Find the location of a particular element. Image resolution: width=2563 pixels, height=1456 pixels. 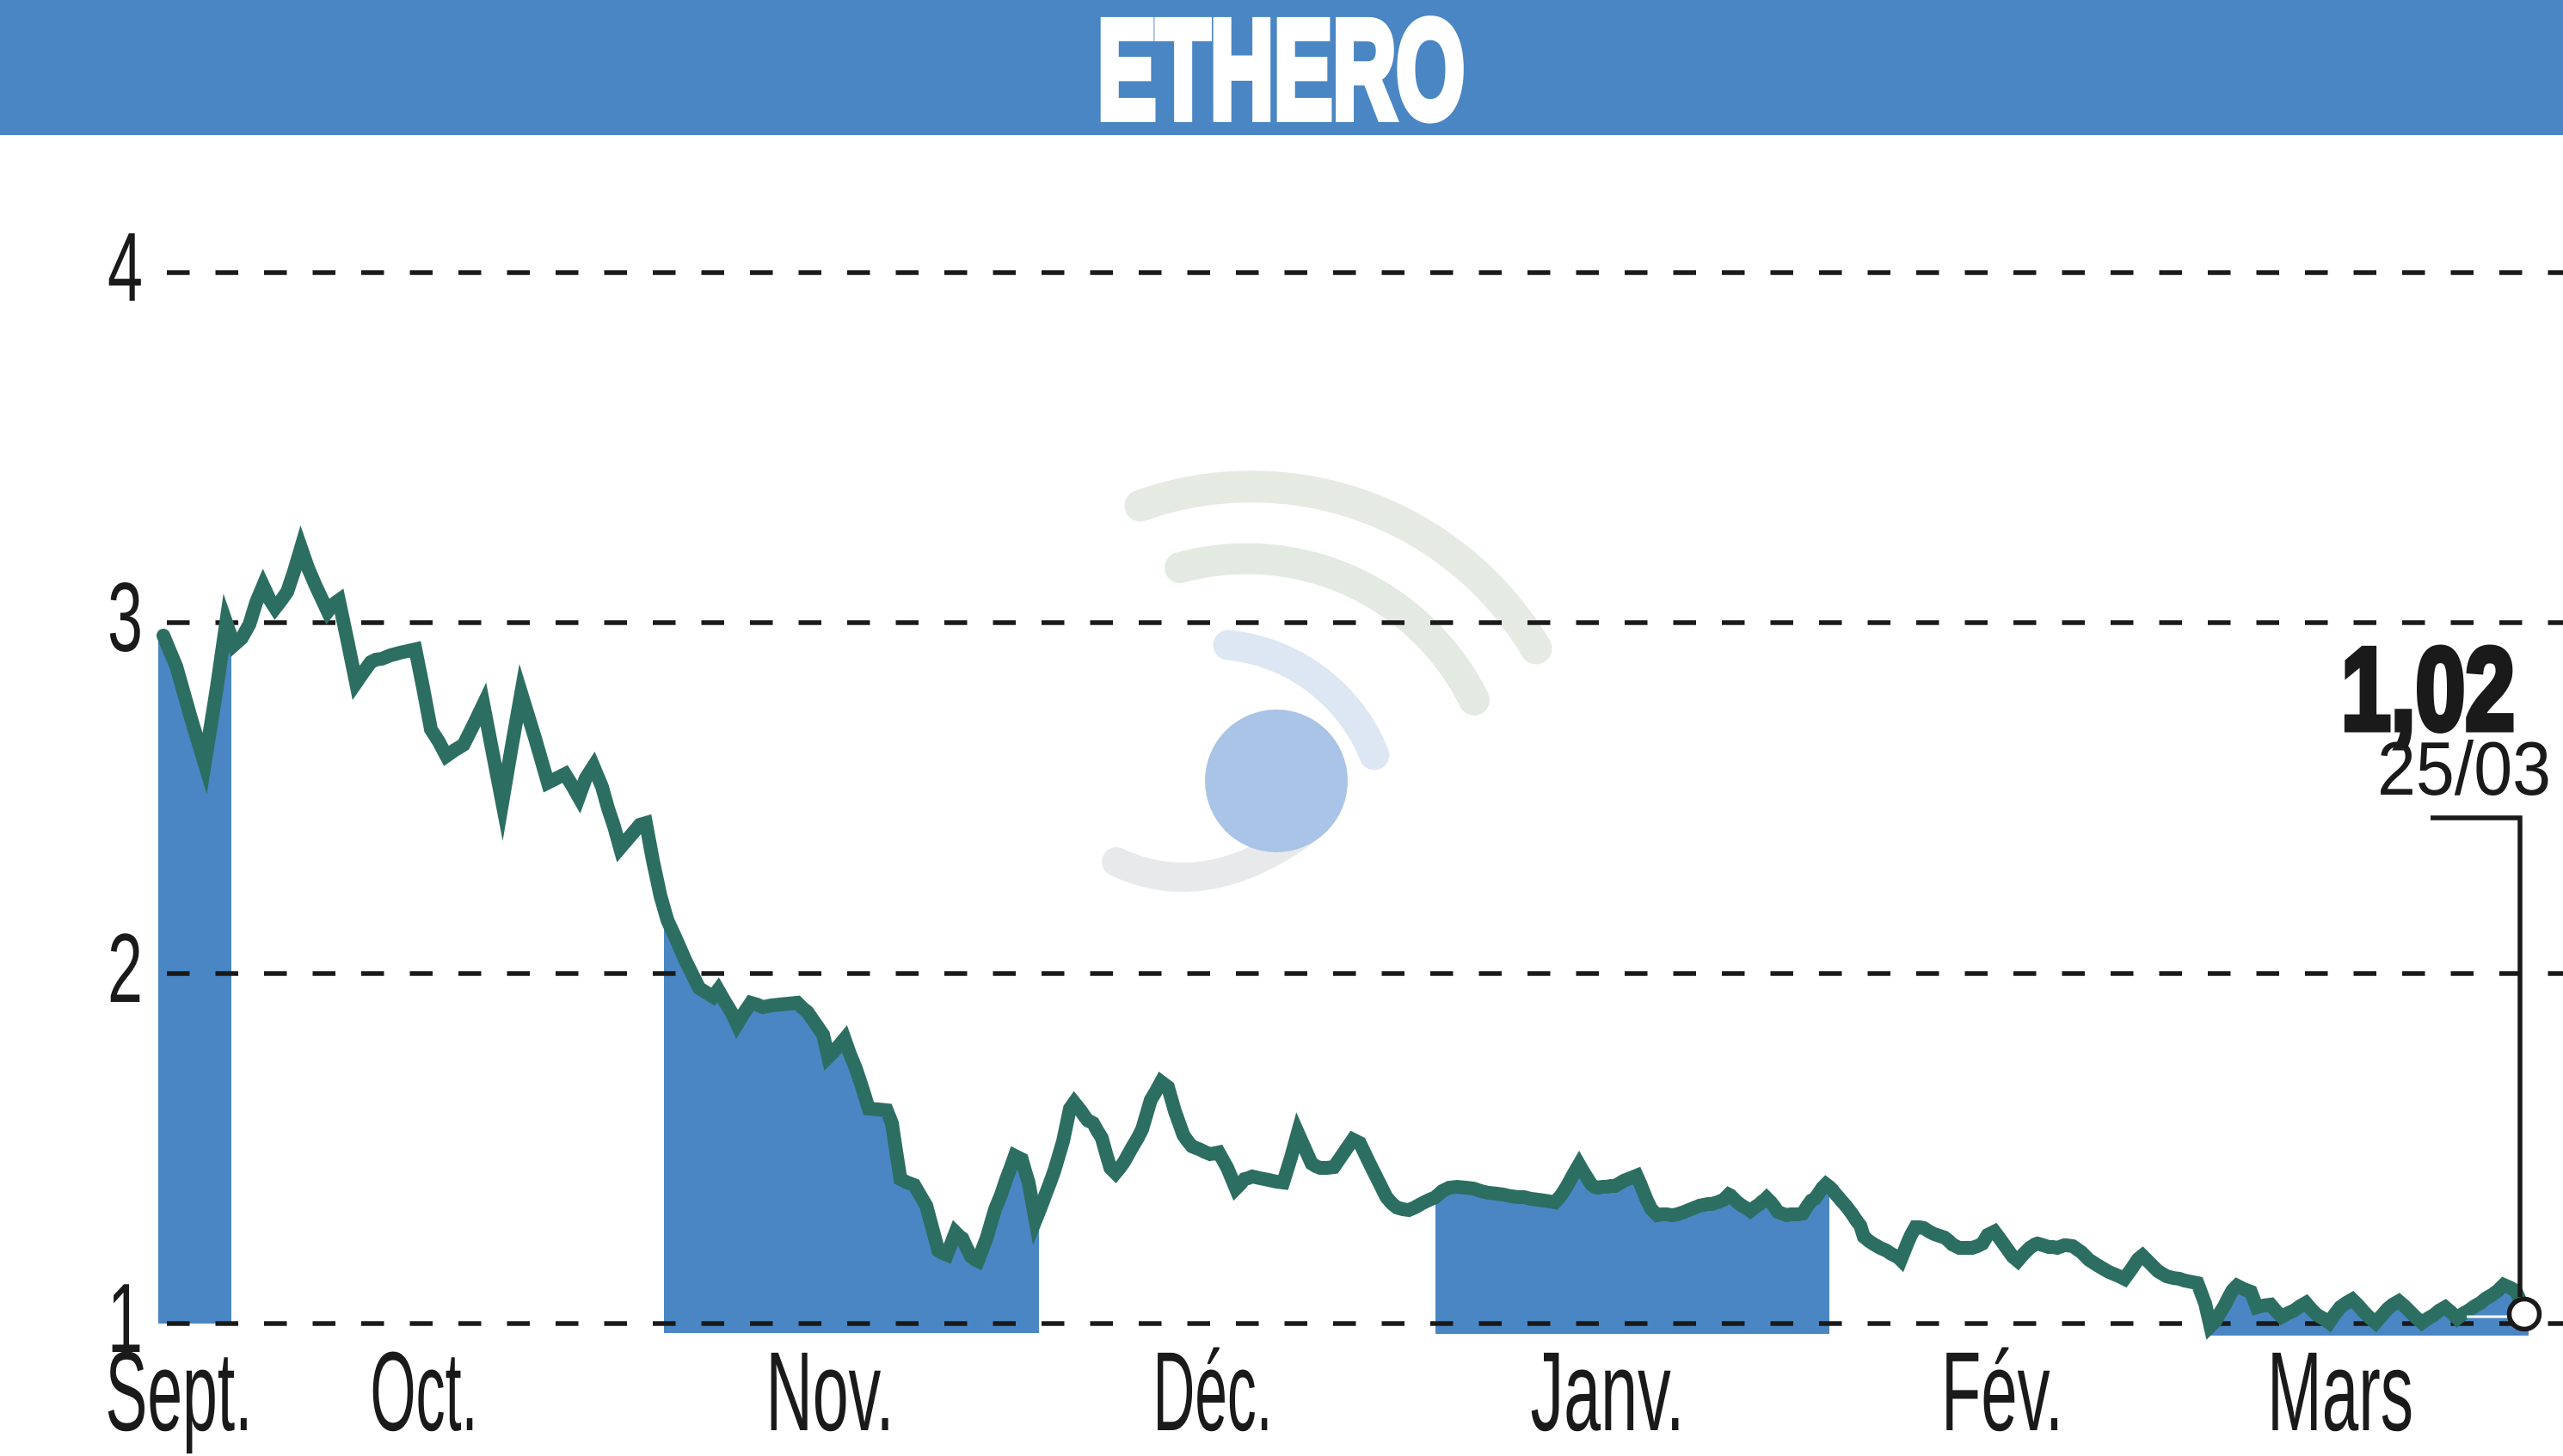

svg-text: Fév. is located at coordinates (2002, 1391).